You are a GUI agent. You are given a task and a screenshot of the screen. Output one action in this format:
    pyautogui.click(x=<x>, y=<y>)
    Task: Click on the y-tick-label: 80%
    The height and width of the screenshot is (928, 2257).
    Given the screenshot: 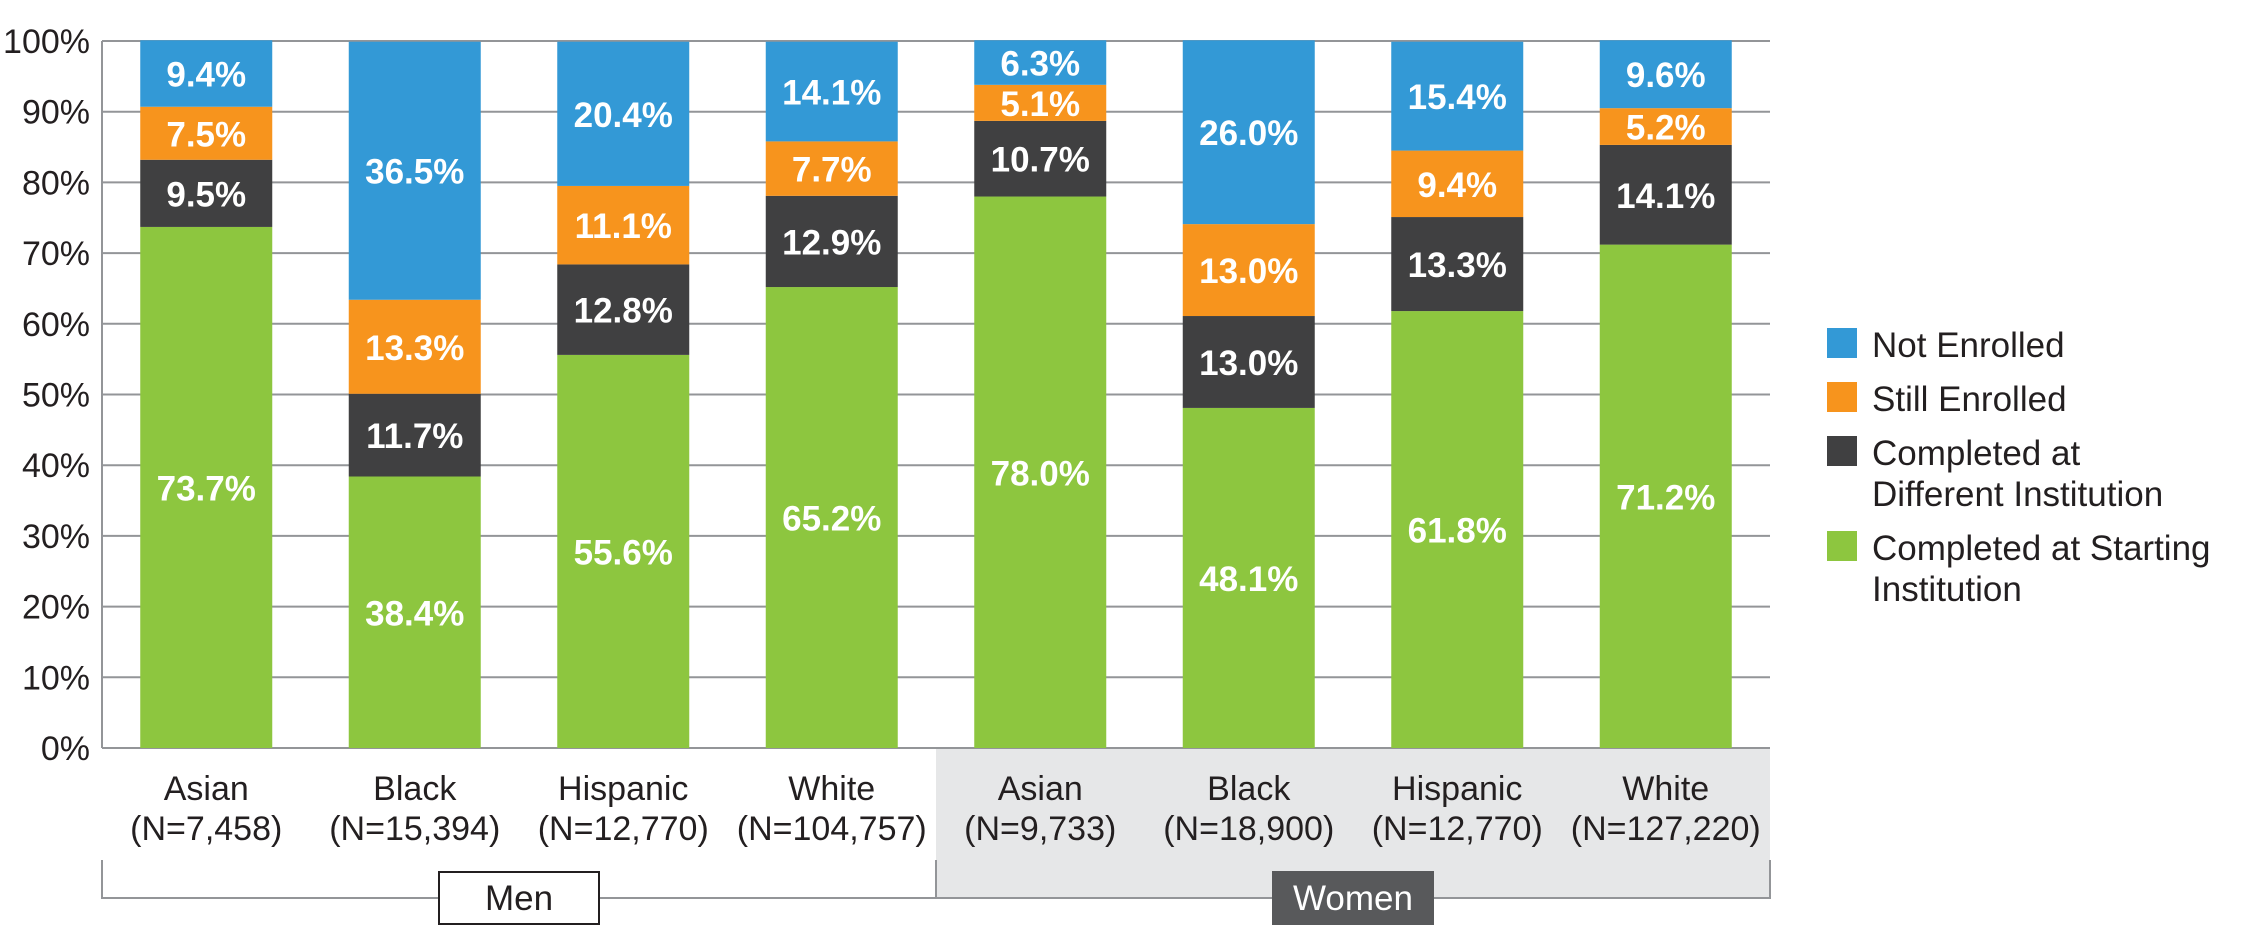 What is the action you would take?
    pyautogui.click(x=56, y=183)
    